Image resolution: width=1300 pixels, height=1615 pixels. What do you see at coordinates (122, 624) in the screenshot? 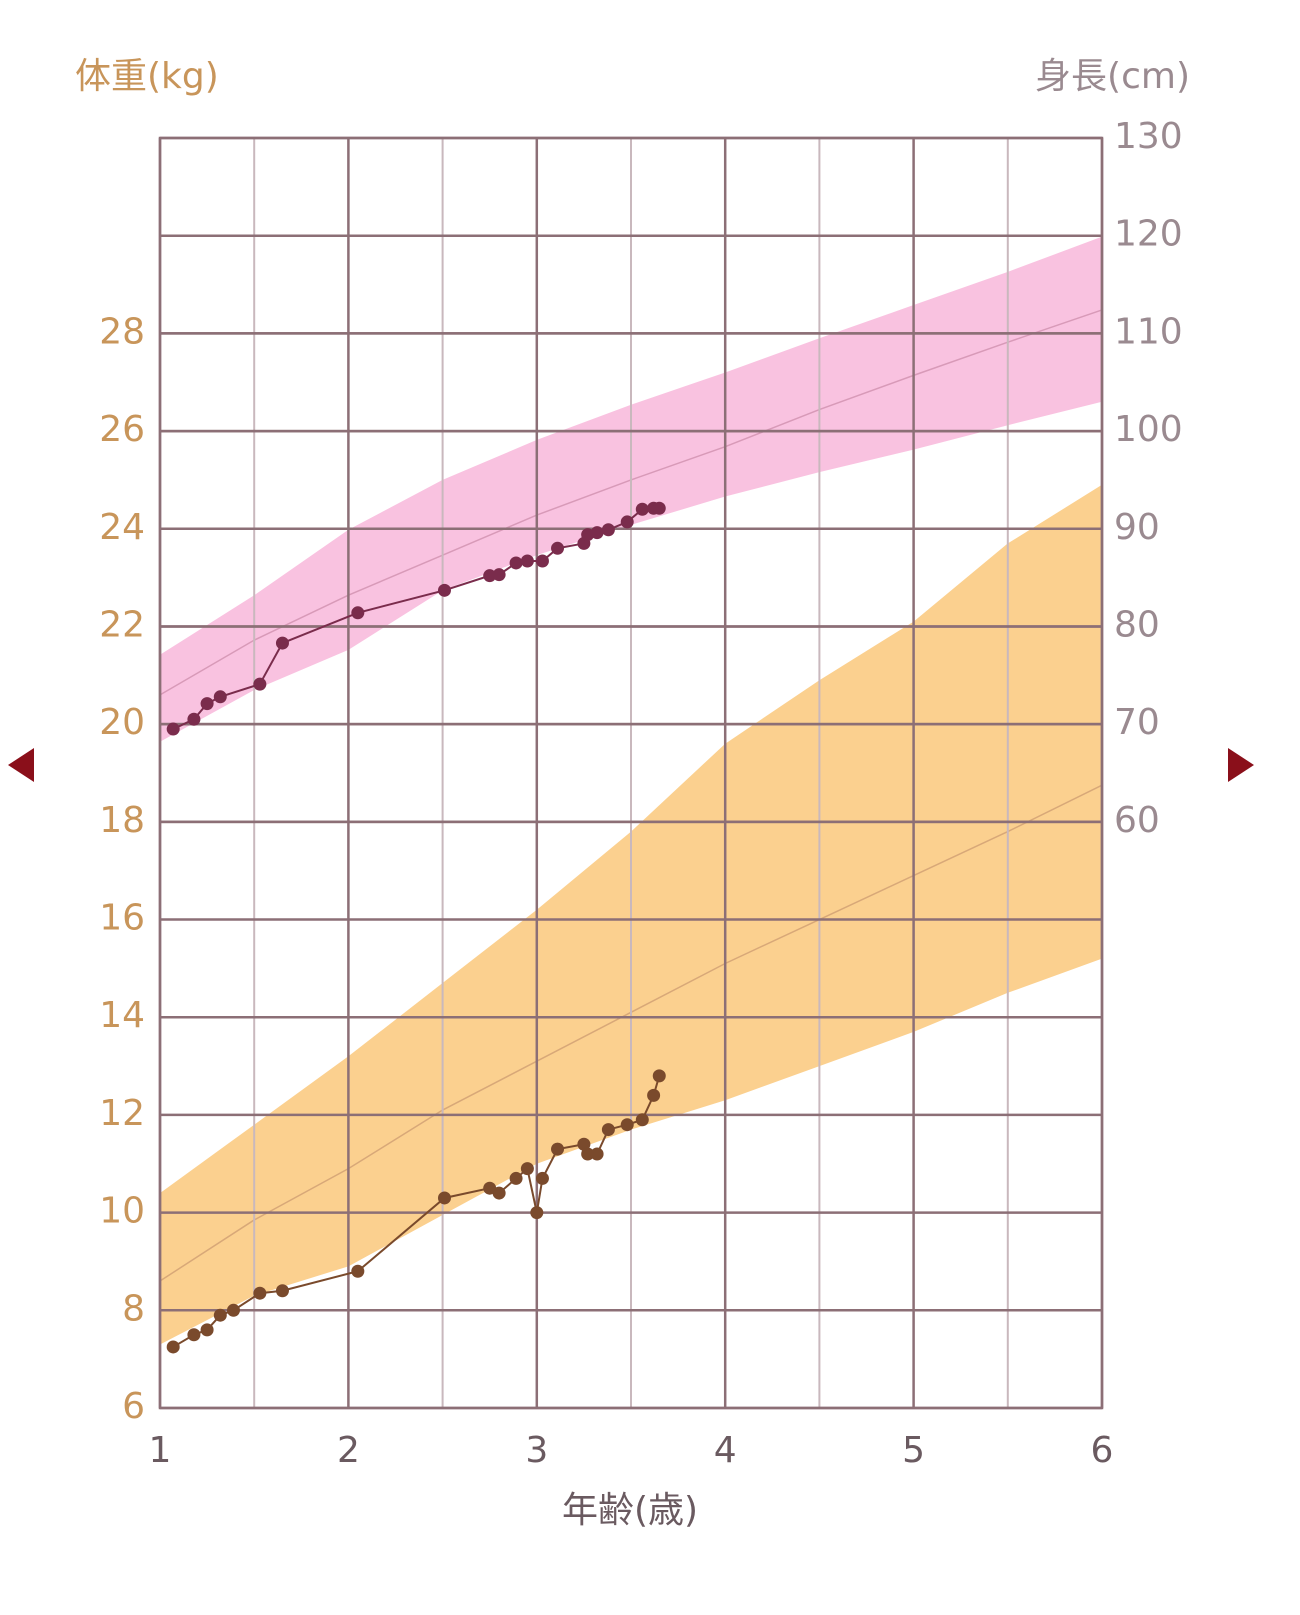
I see `y-tick-label: 22` at bounding box center [122, 624].